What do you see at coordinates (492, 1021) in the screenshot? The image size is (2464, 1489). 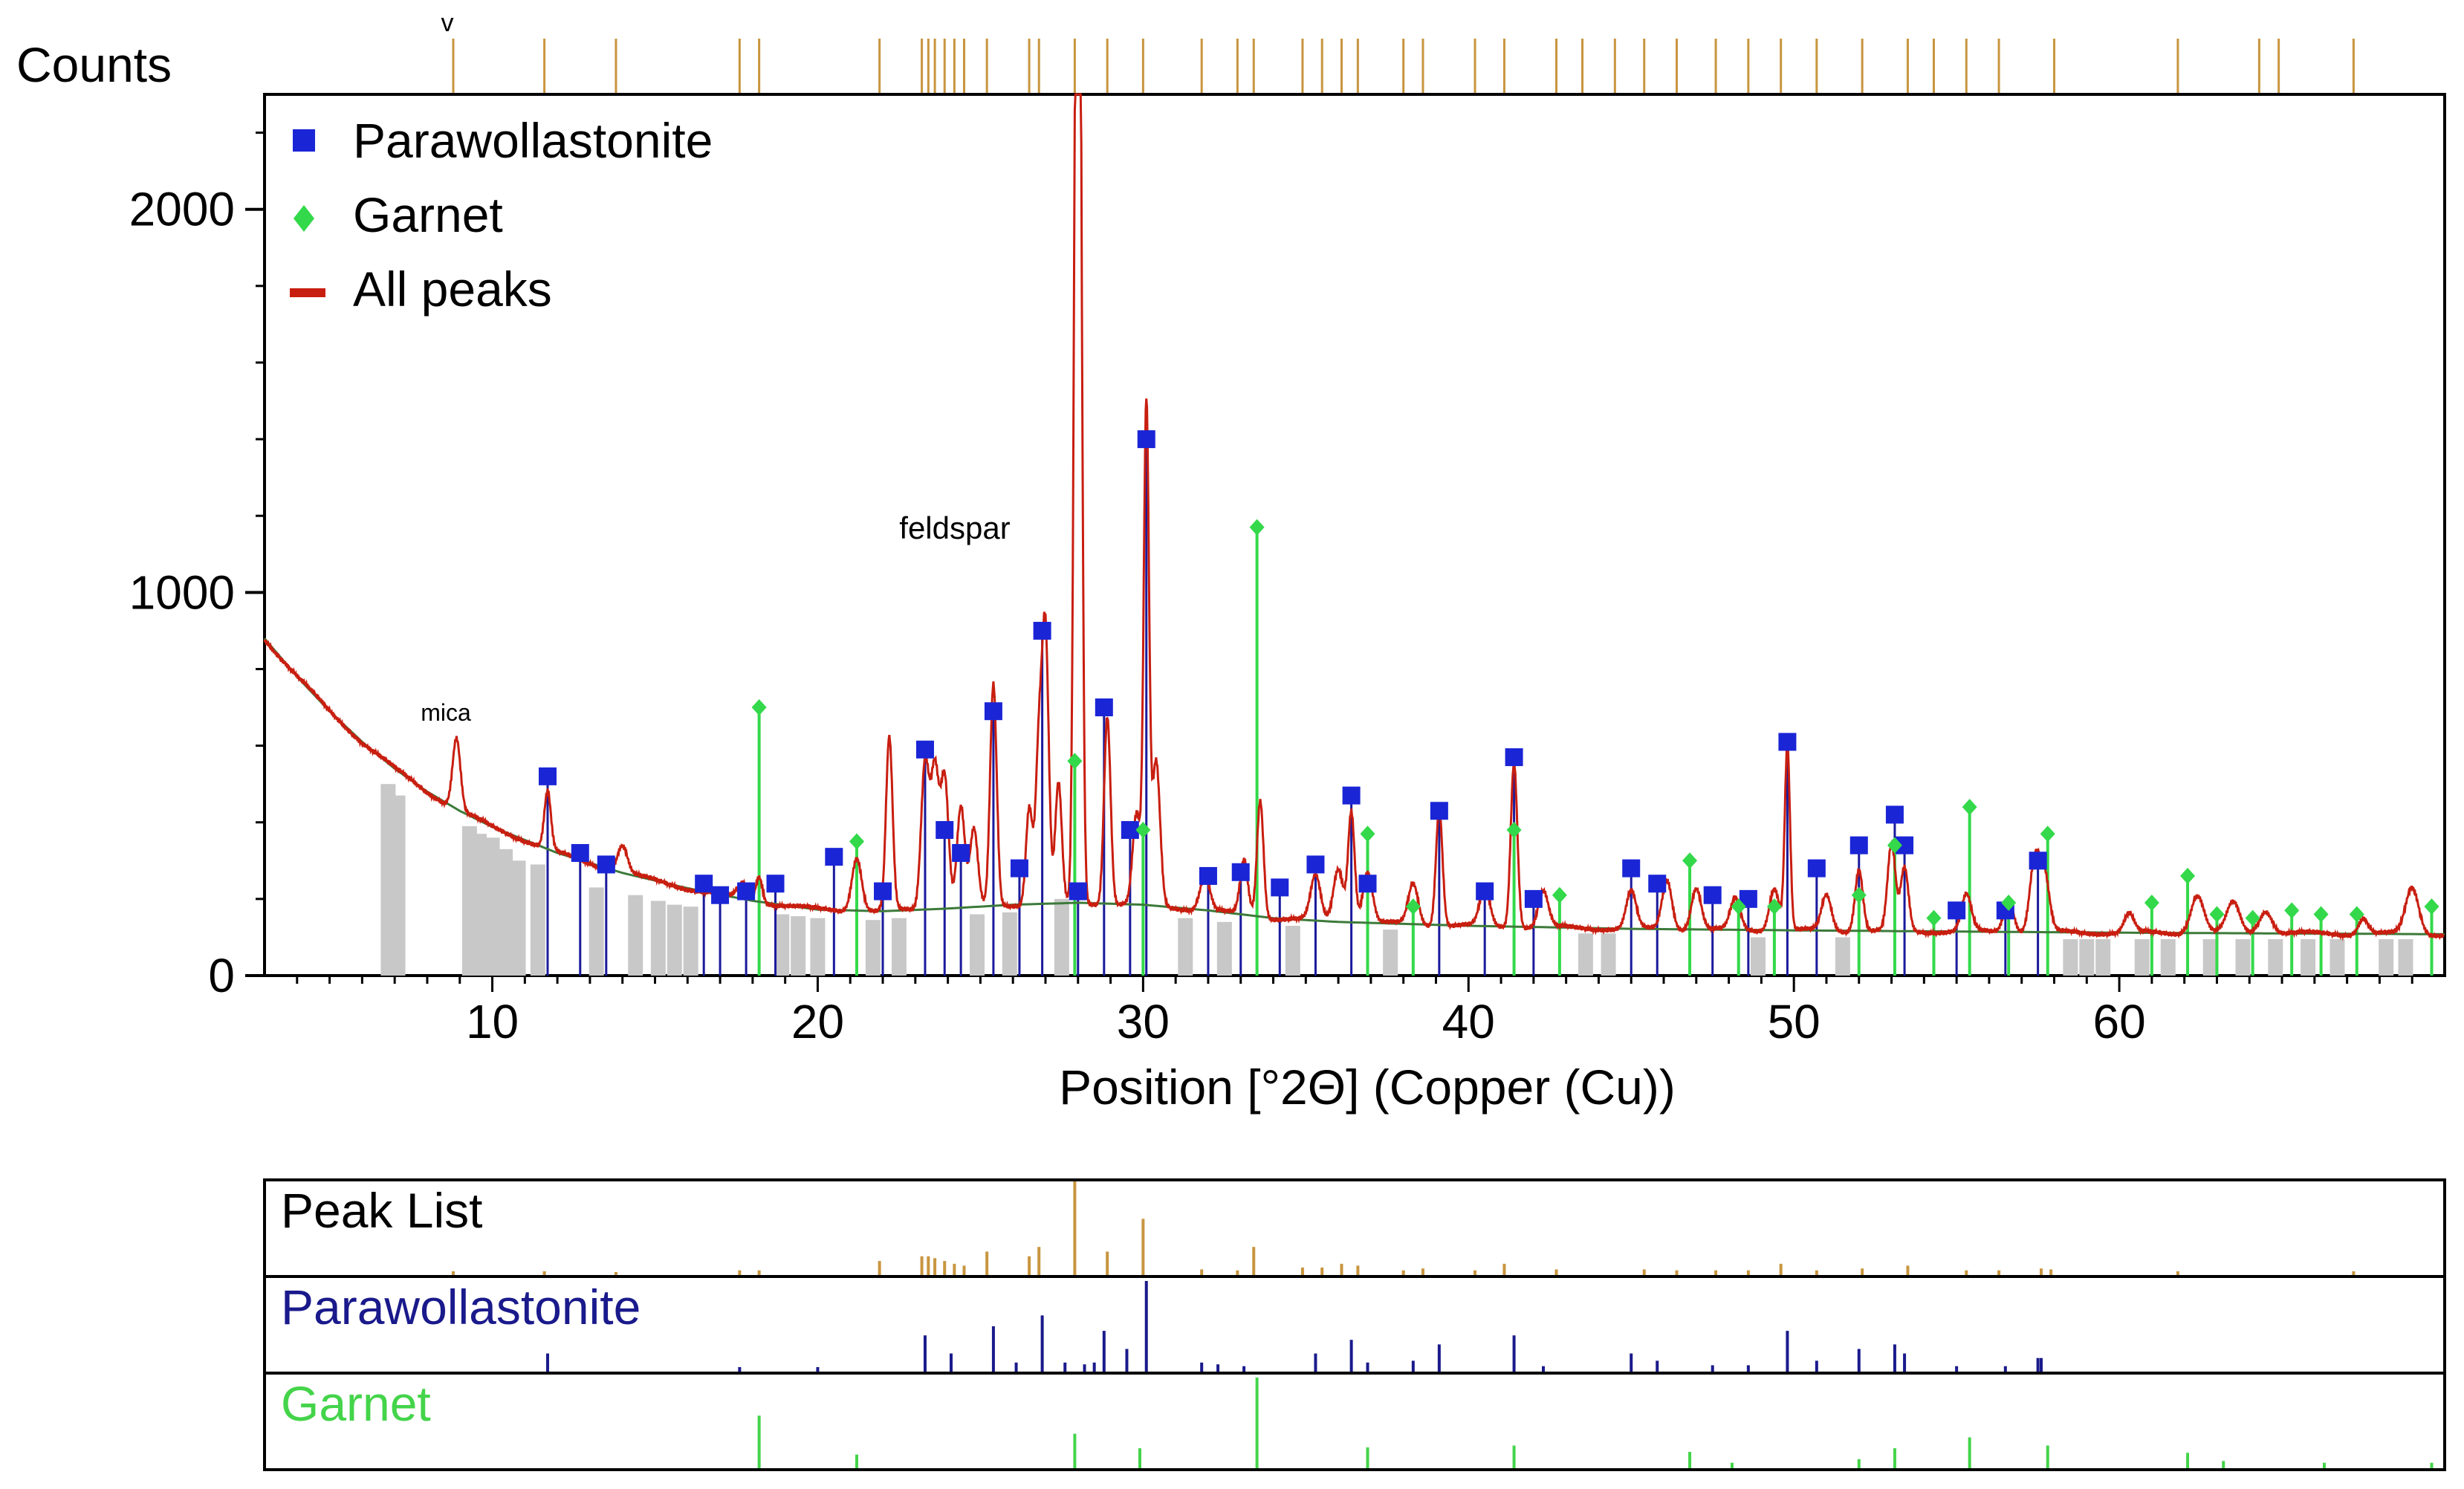 I see `x-tick-label: 10` at bounding box center [492, 1021].